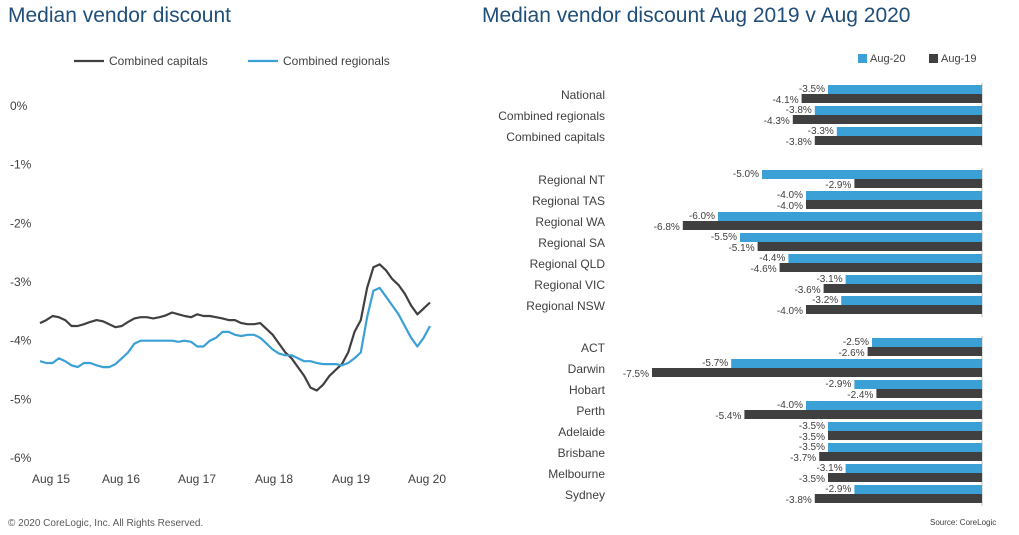 The height and width of the screenshot is (535, 1019). What do you see at coordinates (576, 474) in the screenshot?
I see `category-label: Melbourne` at bounding box center [576, 474].